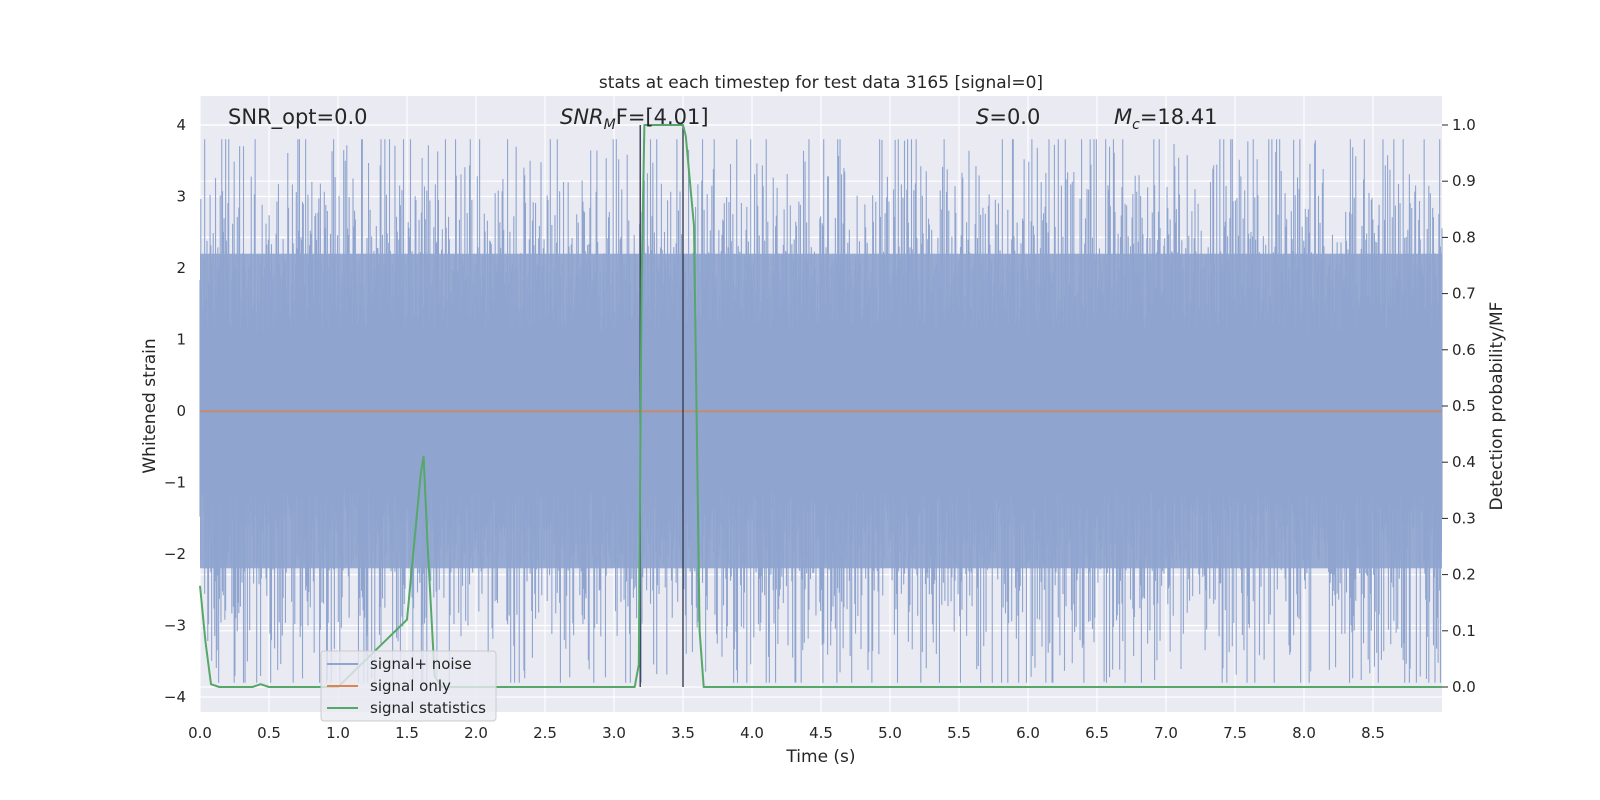  Describe the element at coordinates (175, 554) in the screenshot. I see `y-tick-label-left: −2` at that location.